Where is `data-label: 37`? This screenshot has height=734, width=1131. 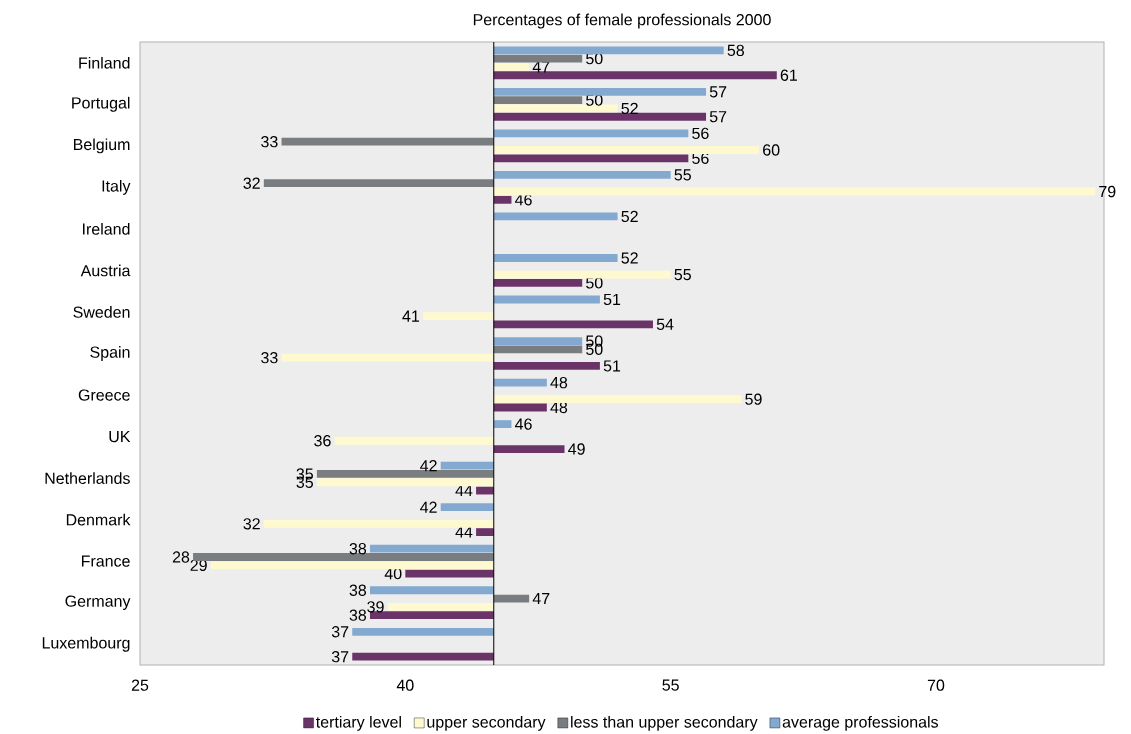
data-label: 37 is located at coordinates (340, 632).